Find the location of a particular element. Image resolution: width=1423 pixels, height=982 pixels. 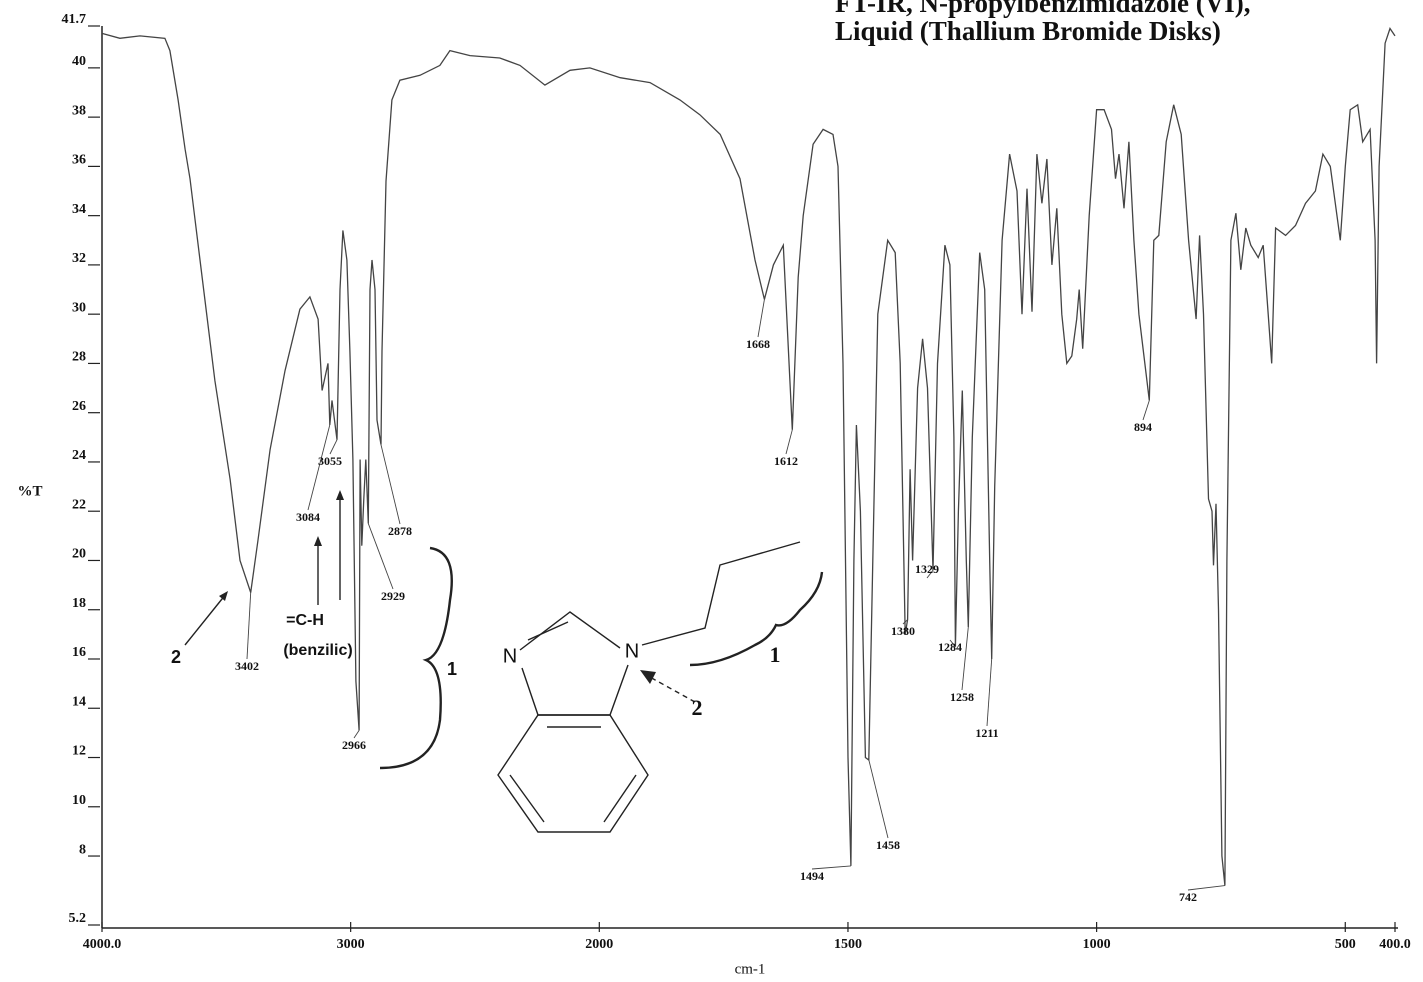

y-tick-label: 5.2 is located at coordinates (78, 918).